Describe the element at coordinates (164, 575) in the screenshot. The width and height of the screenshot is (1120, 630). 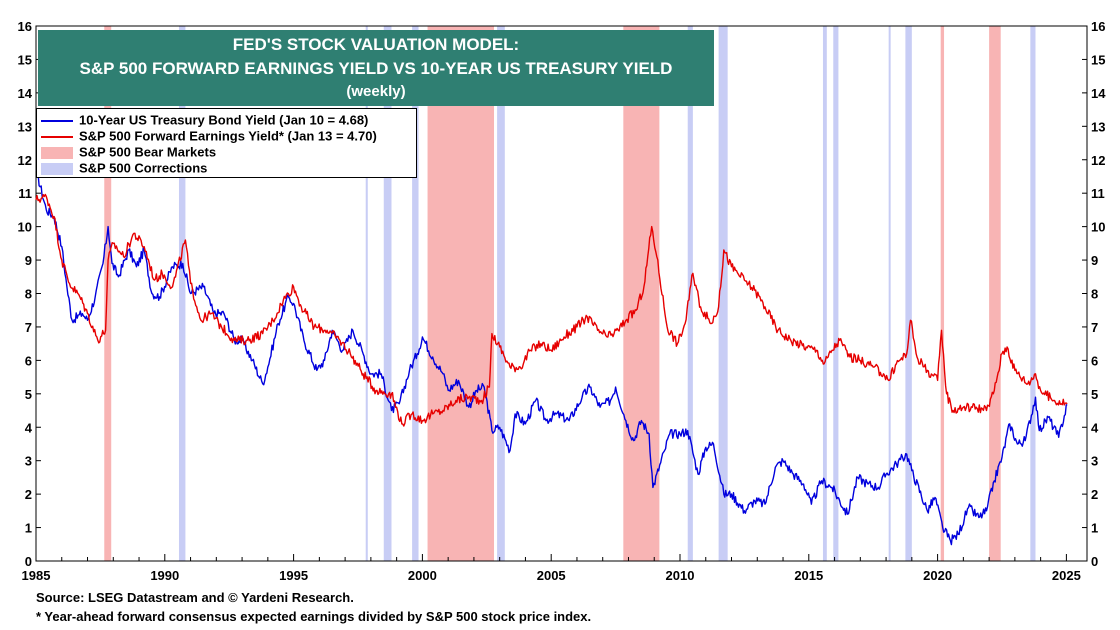
I see `x-tick-label-1990: 1990` at that location.